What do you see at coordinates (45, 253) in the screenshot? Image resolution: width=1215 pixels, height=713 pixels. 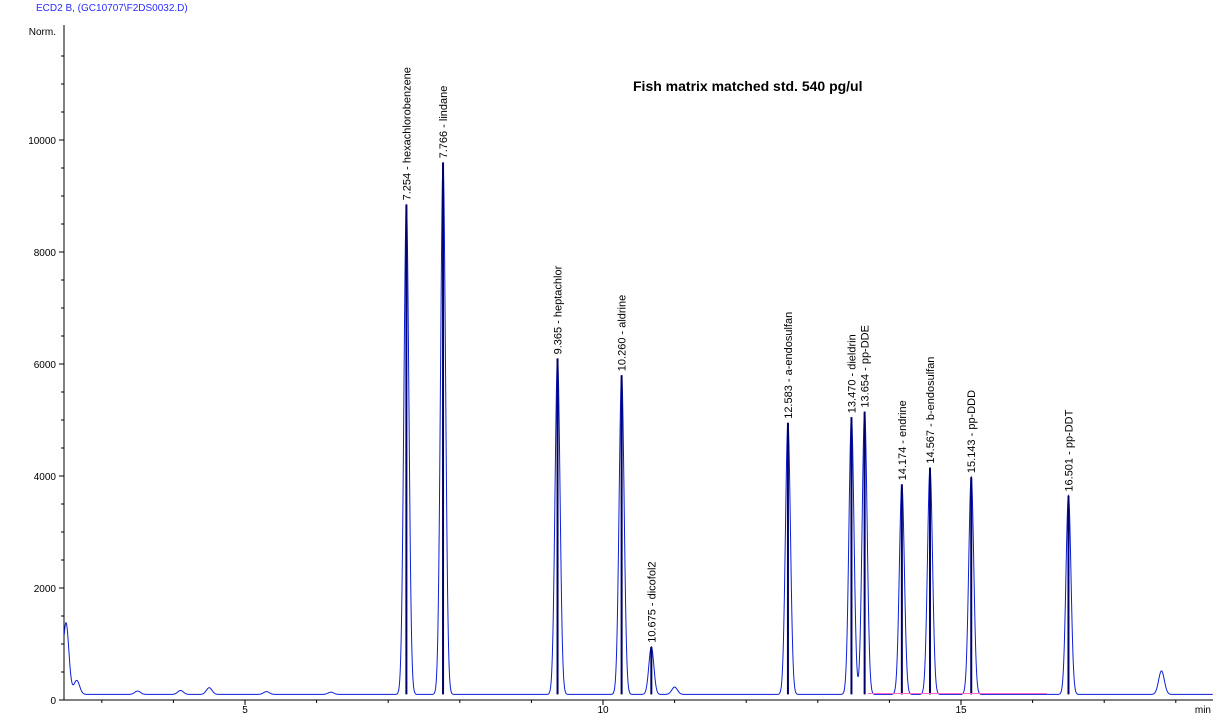 I see `y-tick-label: 8000` at bounding box center [45, 253].